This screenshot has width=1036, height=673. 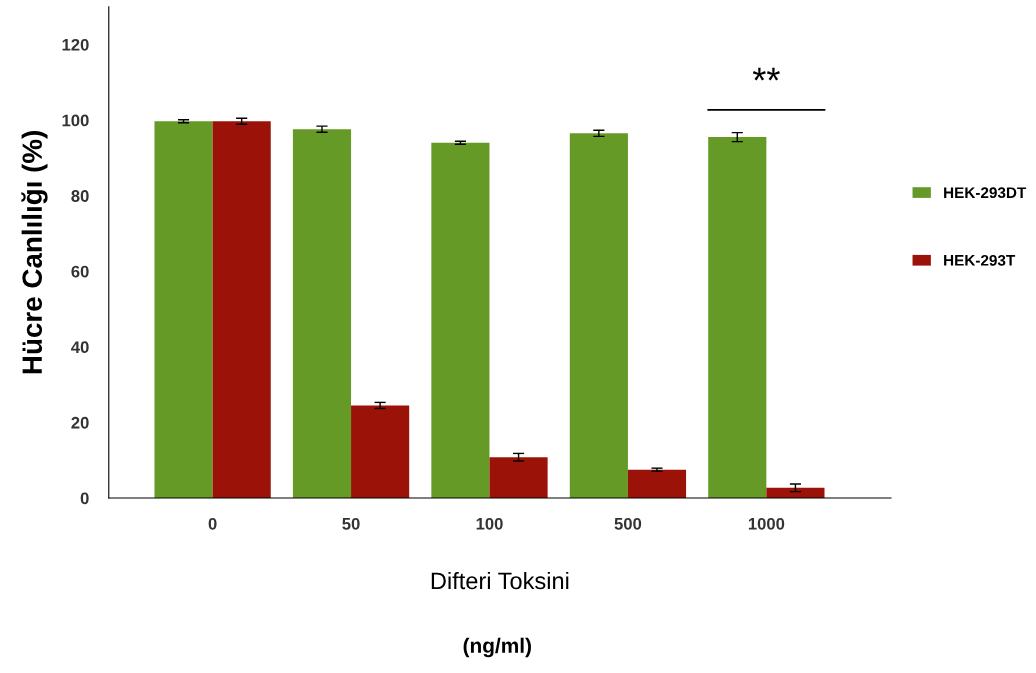 I want to click on x-tick-label: 100, so click(x=489, y=523).